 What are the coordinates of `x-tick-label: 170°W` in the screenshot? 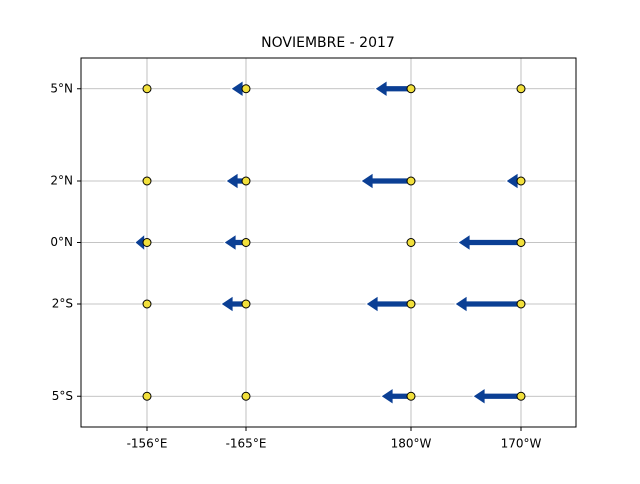 It's located at (521, 444).